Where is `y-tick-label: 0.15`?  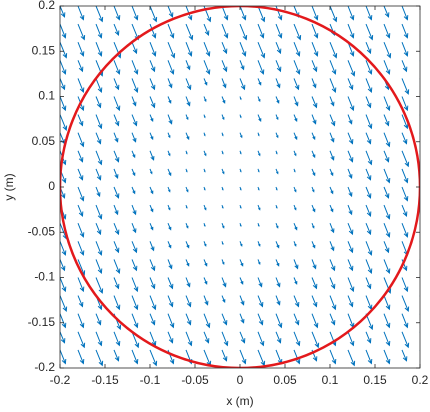
y-tick-label: 0.15 is located at coordinates (44, 50).